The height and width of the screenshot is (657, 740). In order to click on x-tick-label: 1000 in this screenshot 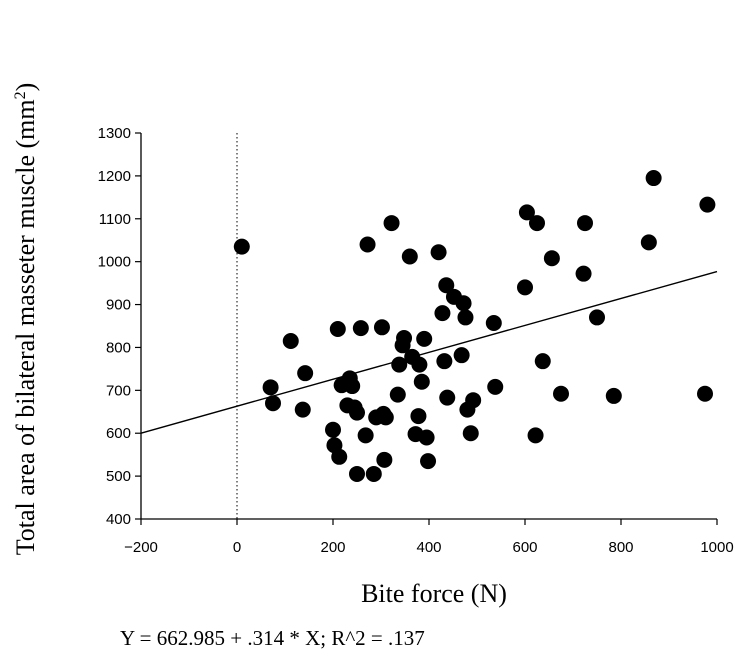, I will do `click(716, 547)`.